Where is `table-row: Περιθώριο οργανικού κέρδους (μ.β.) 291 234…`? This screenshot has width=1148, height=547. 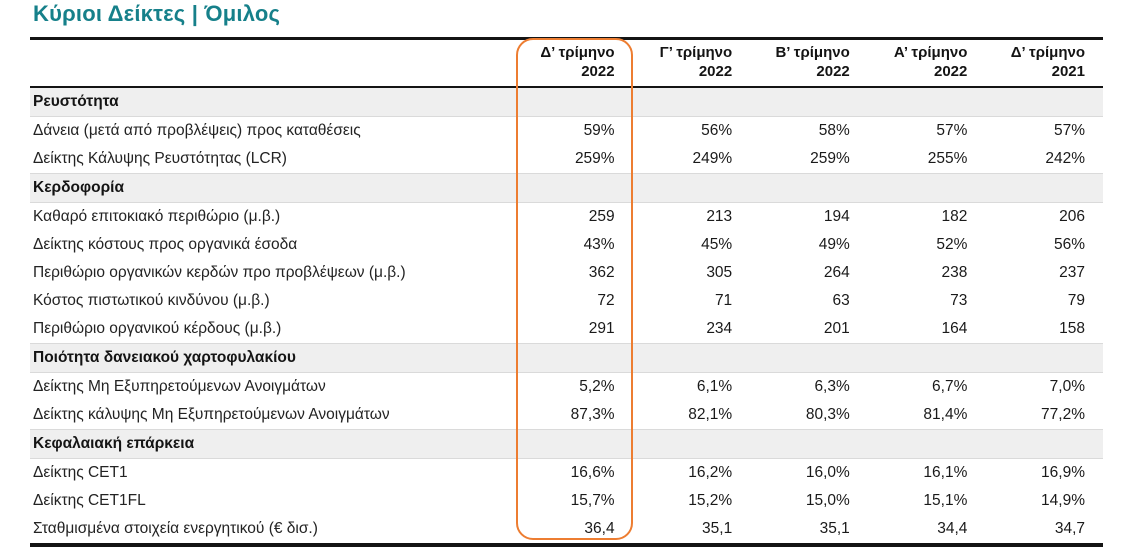
table-row: Περιθώριο οργανικού κέρδους (μ.β.) 291 234… is located at coordinates (566, 329).